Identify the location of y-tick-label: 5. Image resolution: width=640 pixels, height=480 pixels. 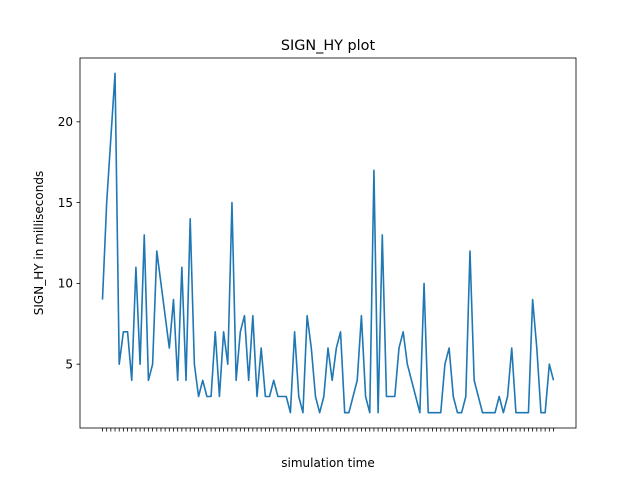
(69, 364).